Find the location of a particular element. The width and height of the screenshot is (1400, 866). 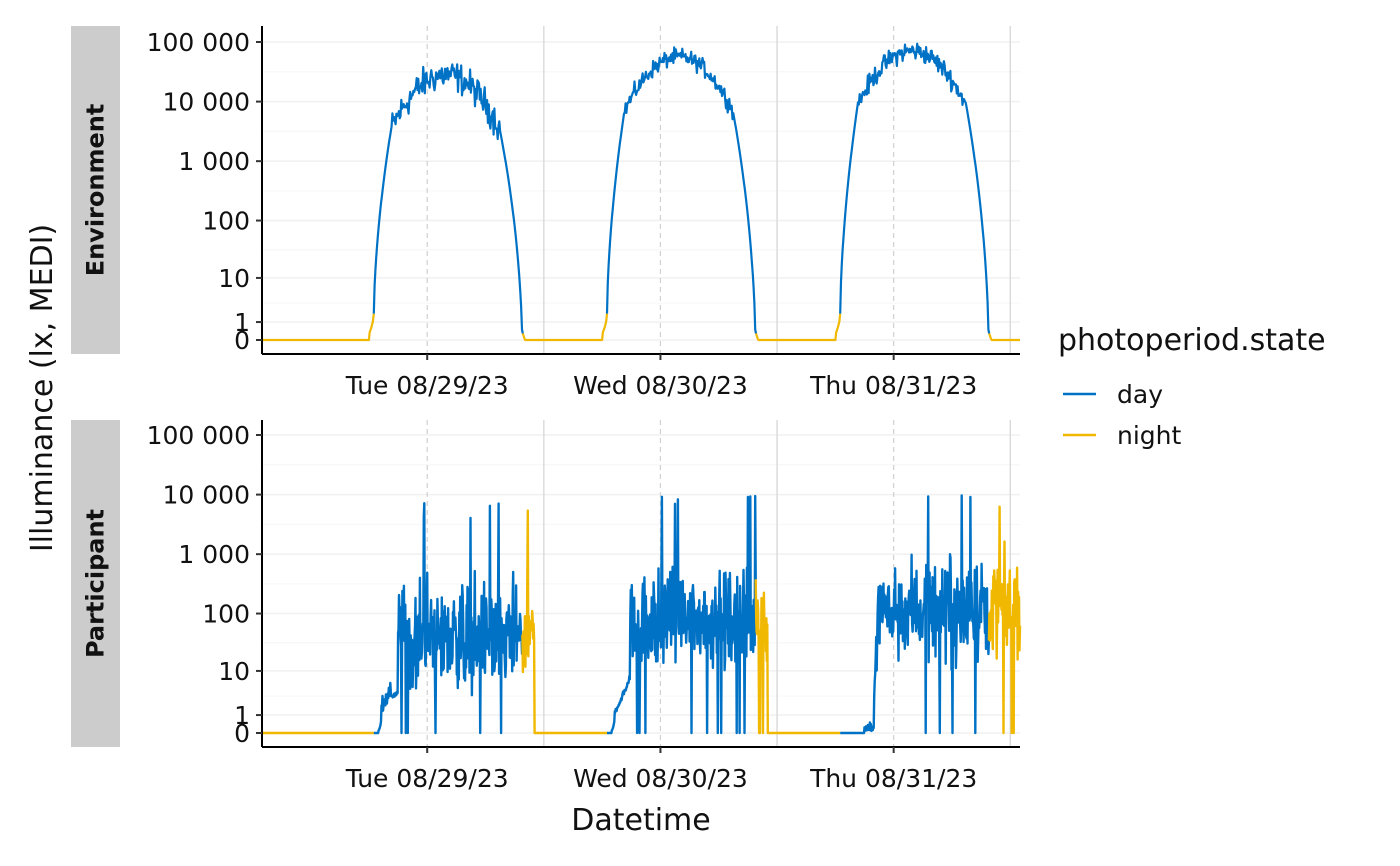

y-tick-label-environment-2: 10 is located at coordinates (234, 278).